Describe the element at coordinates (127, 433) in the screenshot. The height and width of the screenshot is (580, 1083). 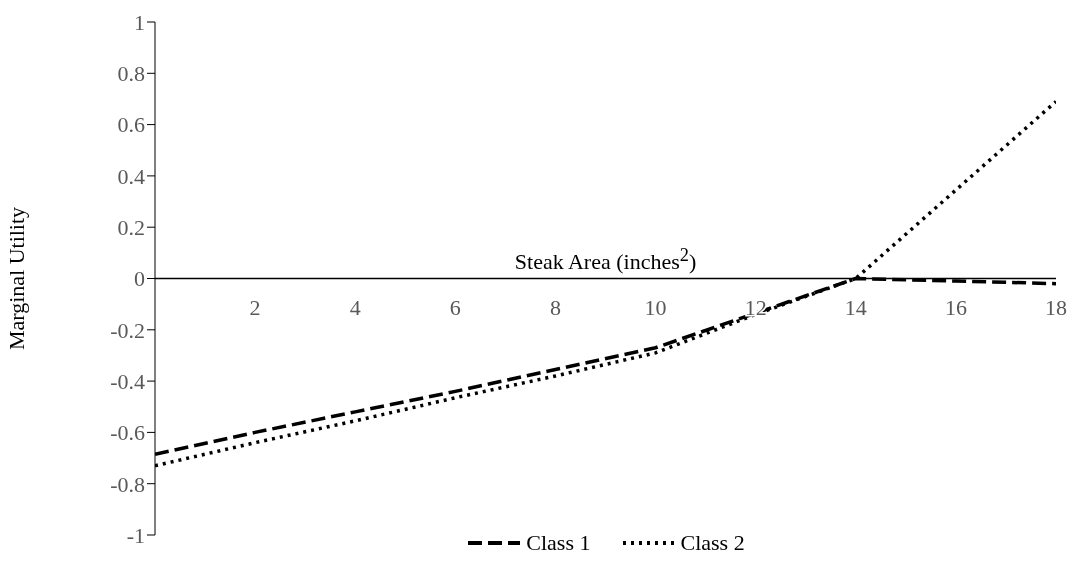
I see `y-tick-label: -0.6` at that location.